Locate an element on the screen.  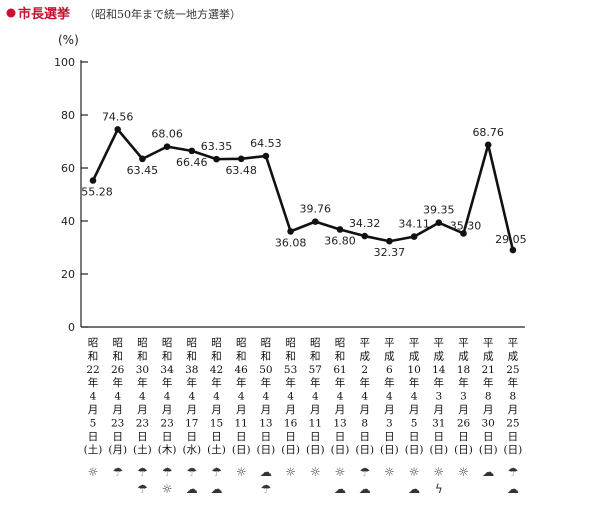
chart-header: 市長選挙 （昭和50年まで統一地方選挙） is located at coordinates (123, 14).